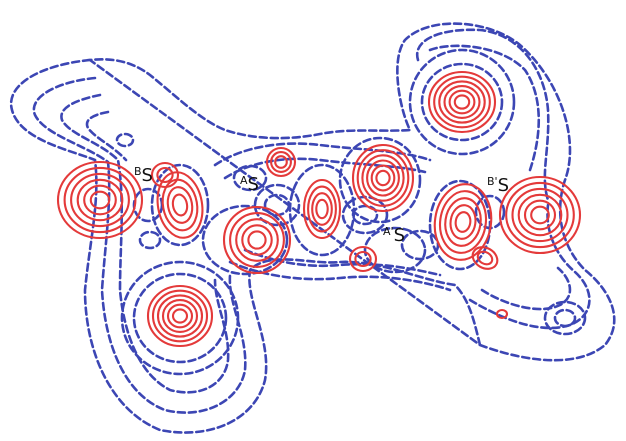 Image resolution: width=626 pixels, height=441 pixels. What do you see at coordinates (277, 205) in the screenshot?
I see `negative-contour-atom-AS` at bounding box center [277, 205].